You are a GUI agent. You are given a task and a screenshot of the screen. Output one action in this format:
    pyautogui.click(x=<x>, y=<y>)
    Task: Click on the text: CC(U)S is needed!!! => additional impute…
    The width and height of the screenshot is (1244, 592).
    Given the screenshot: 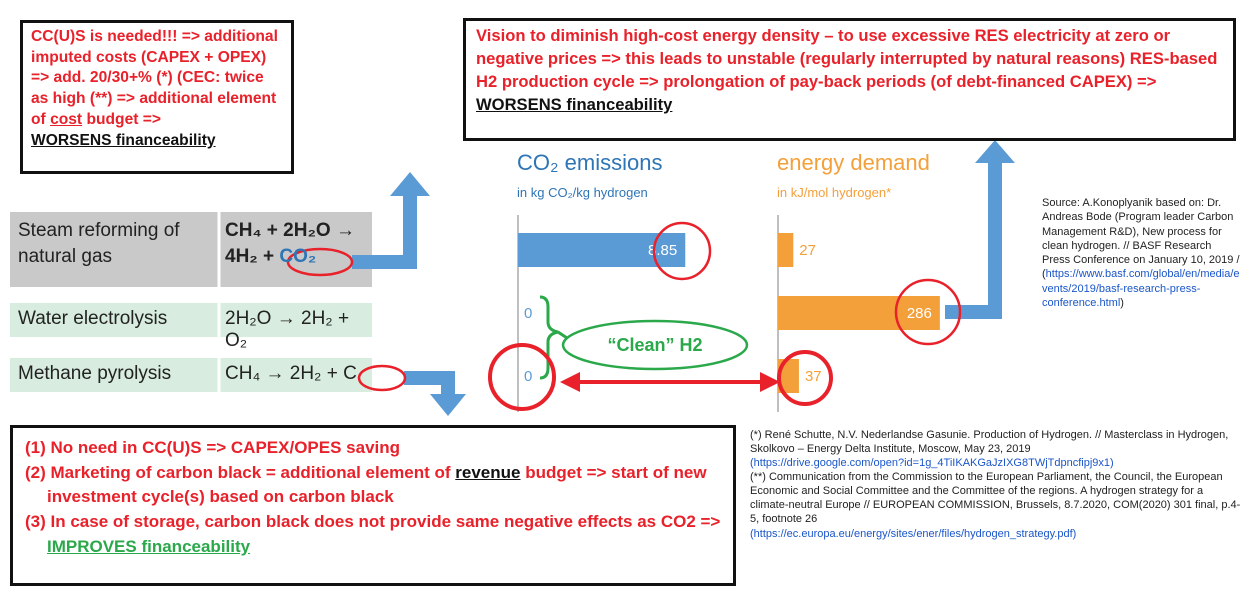 What is the action you would take?
    pyautogui.click(x=154, y=78)
    